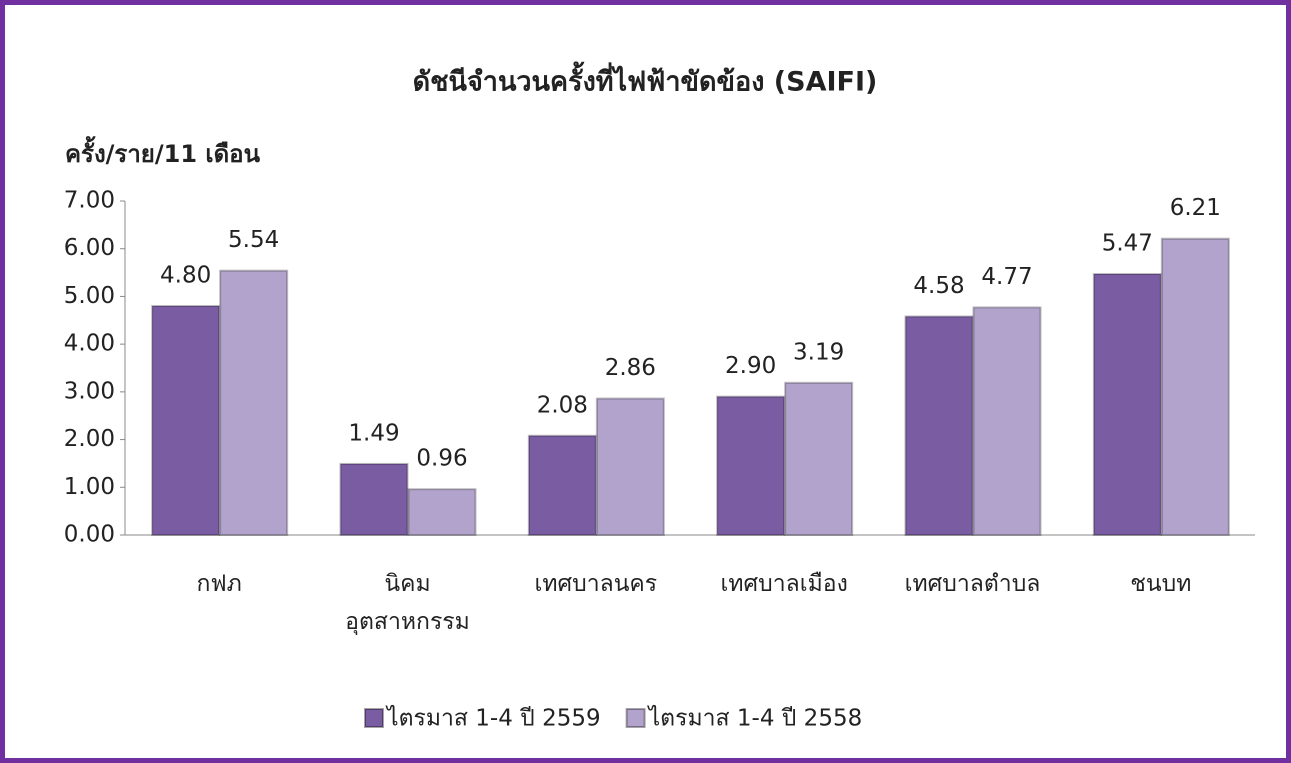  Describe the element at coordinates (219, 584) in the screenshot. I see `x-tick-label: กฟภ` at that location.